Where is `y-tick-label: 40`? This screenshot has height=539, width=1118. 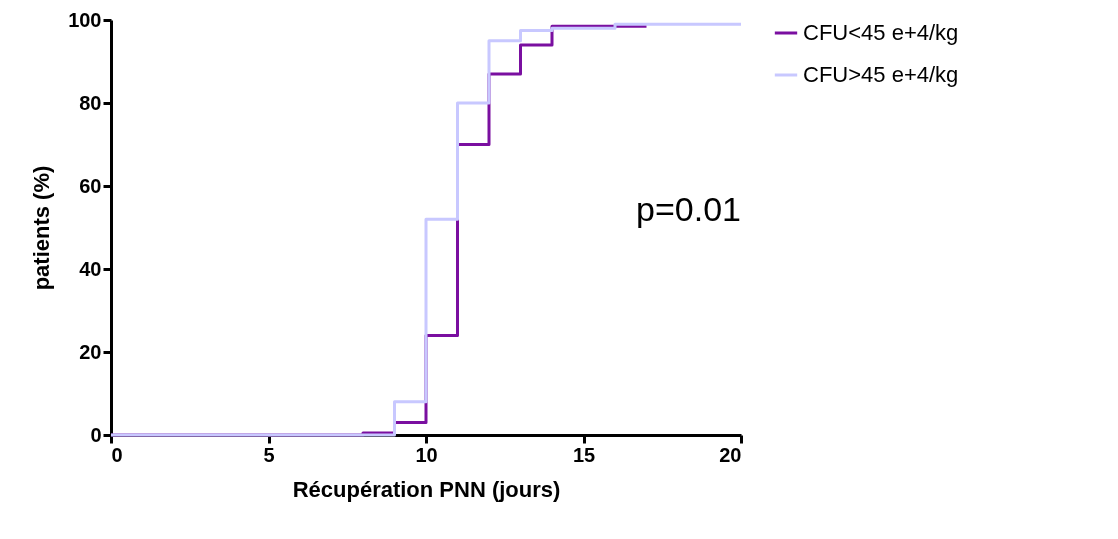 y-tick-label: 40 is located at coordinates (90, 268).